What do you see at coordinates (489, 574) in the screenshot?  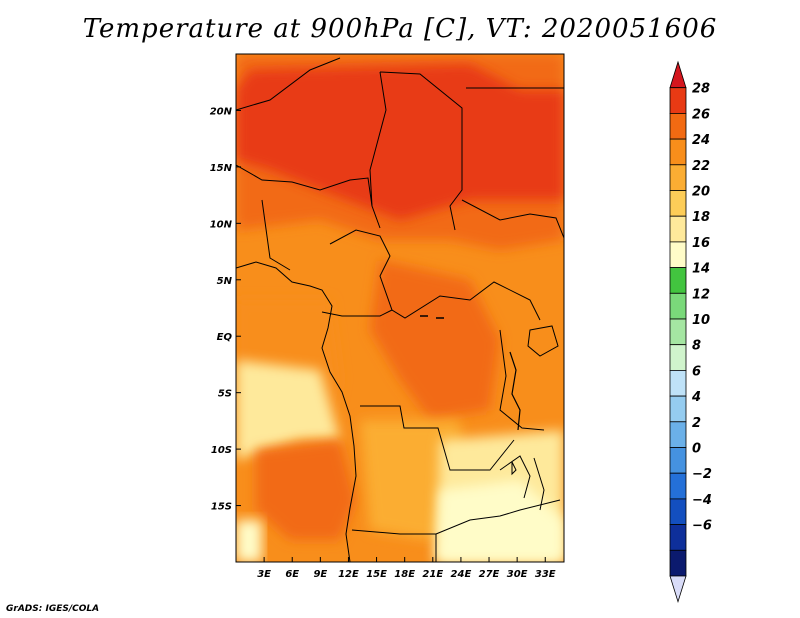 I see `x-tick-label: 27E` at bounding box center [489, 574].